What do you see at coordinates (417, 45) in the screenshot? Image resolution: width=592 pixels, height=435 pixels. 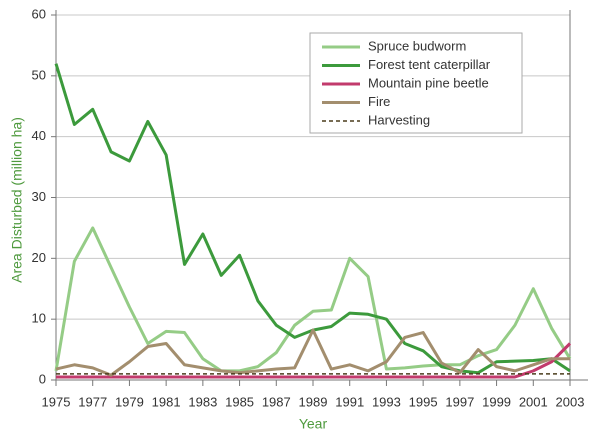 I see `legend-label: Spruce budworm` at bounding box center [417, 45].